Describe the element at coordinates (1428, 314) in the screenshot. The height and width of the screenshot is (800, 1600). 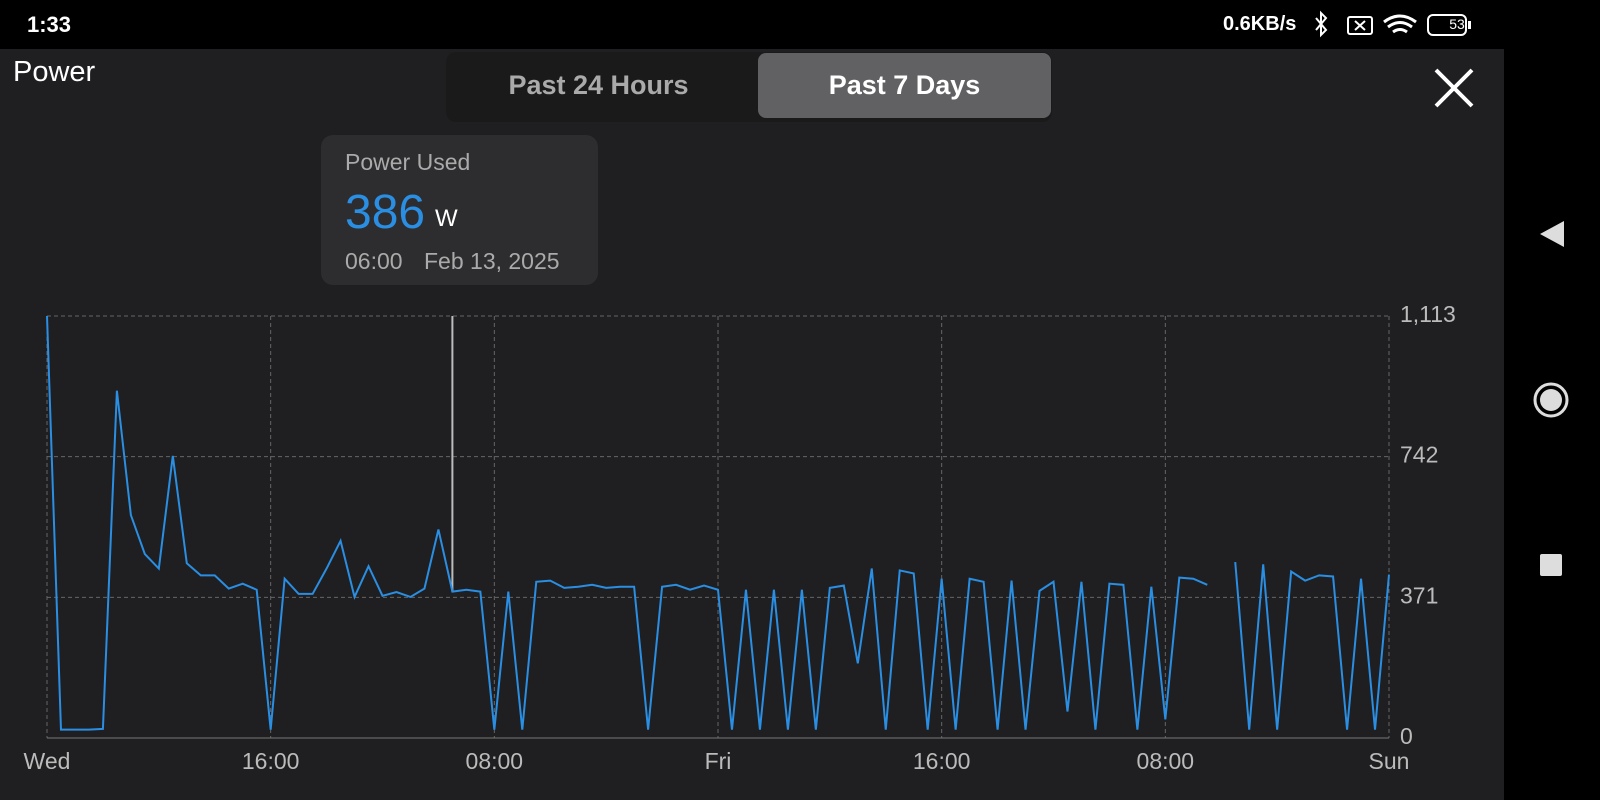
I see `y-tick-label: 1,113` at that location.